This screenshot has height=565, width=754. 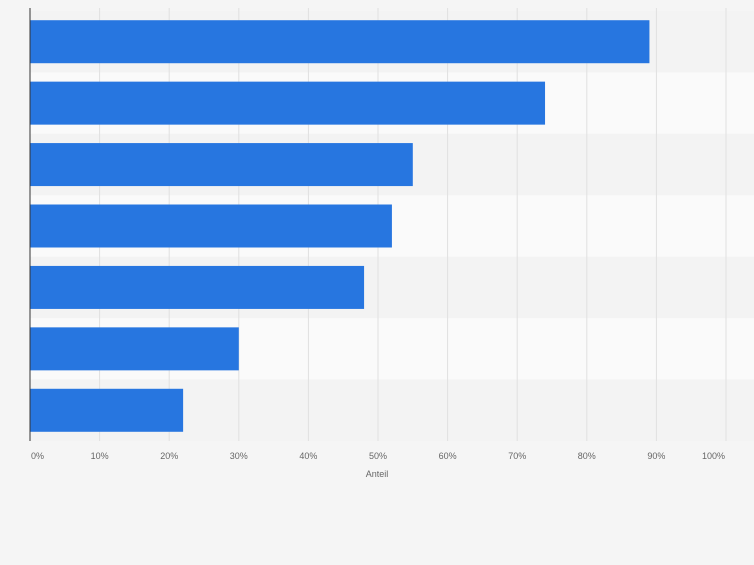 I want to click on x-tick-label: 70%, so click(x=517, y=456).